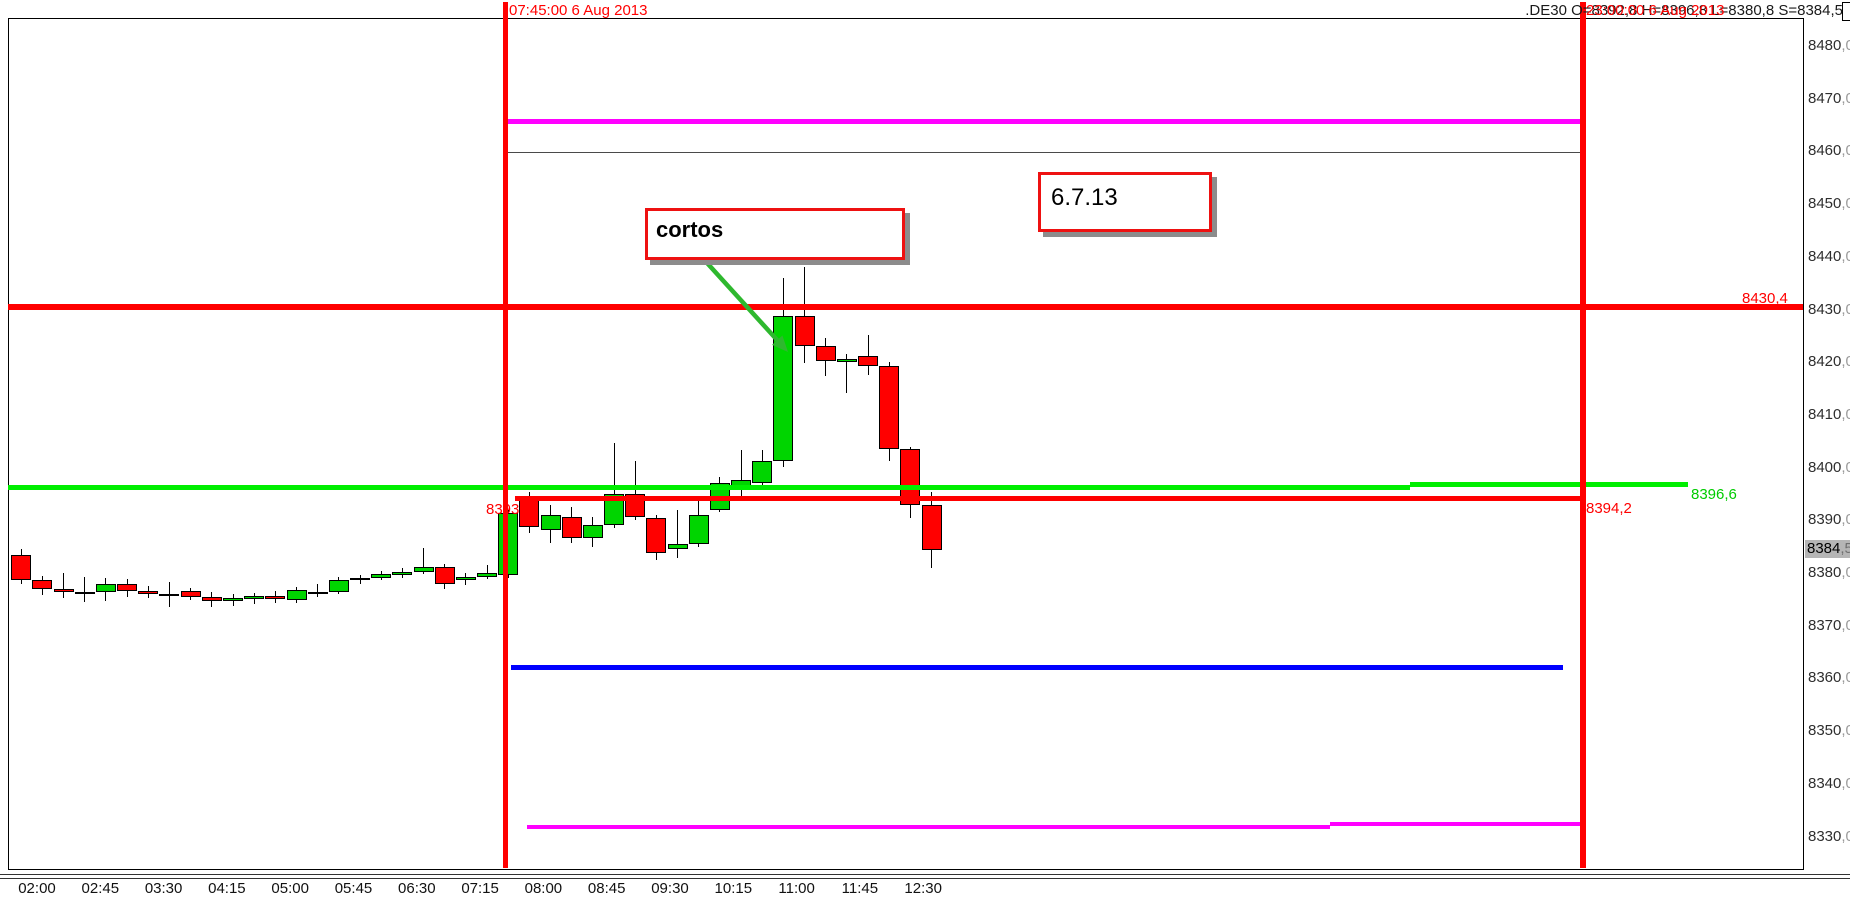 This screenshot has height=898, width=1850. I want to click on x-tick-label: 08:45, so click(606, 888).